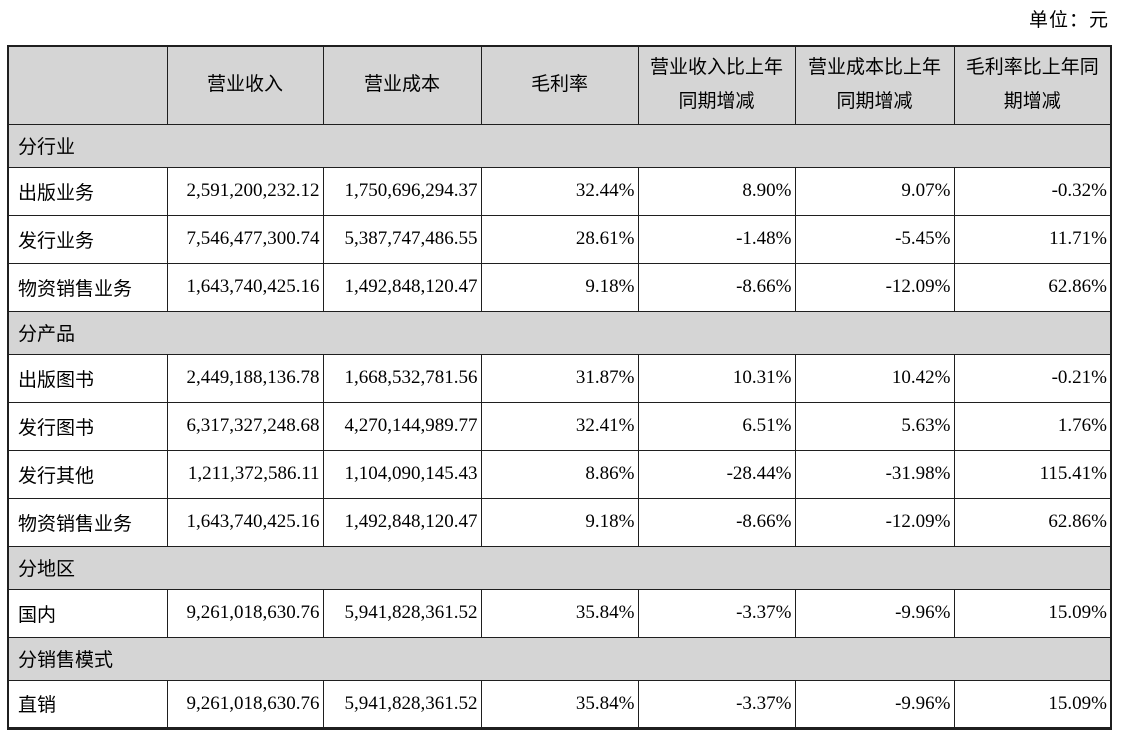 The width and height of the screenshot is (1122, 734). I want to click on cell-revenue: 2,449,188,136.78, so click(245, 378).